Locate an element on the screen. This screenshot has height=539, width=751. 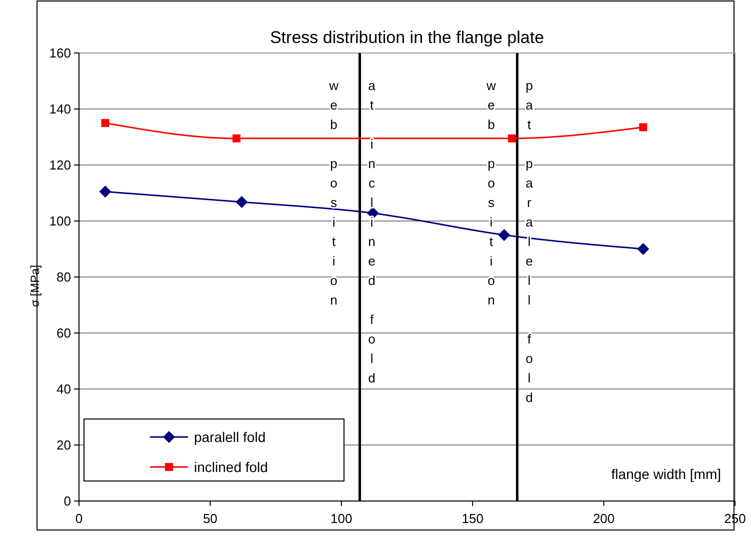
y-tick-label: 40 is located at coordinates (63, 389).